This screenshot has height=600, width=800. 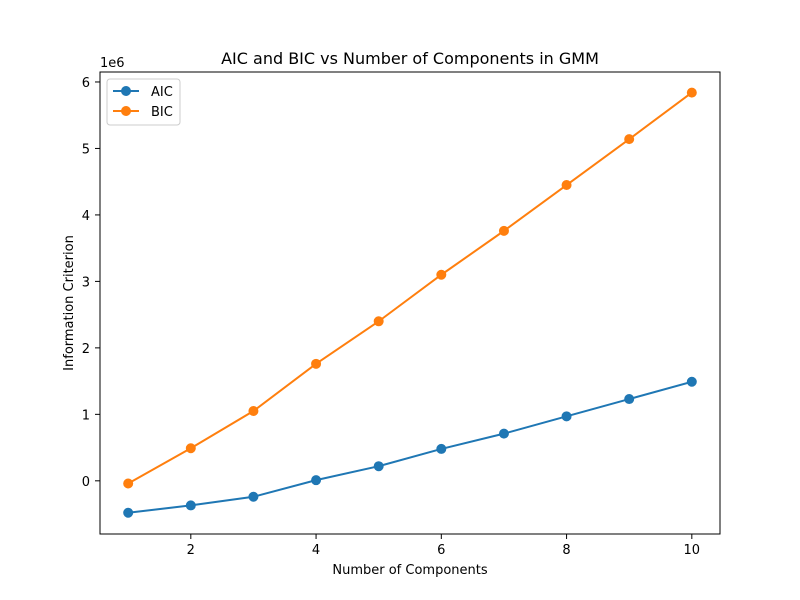 What do you see at coordinates (143, 102) in the screenshot?
I see `legend: AIC BIC` at bounding box center [143, 102].